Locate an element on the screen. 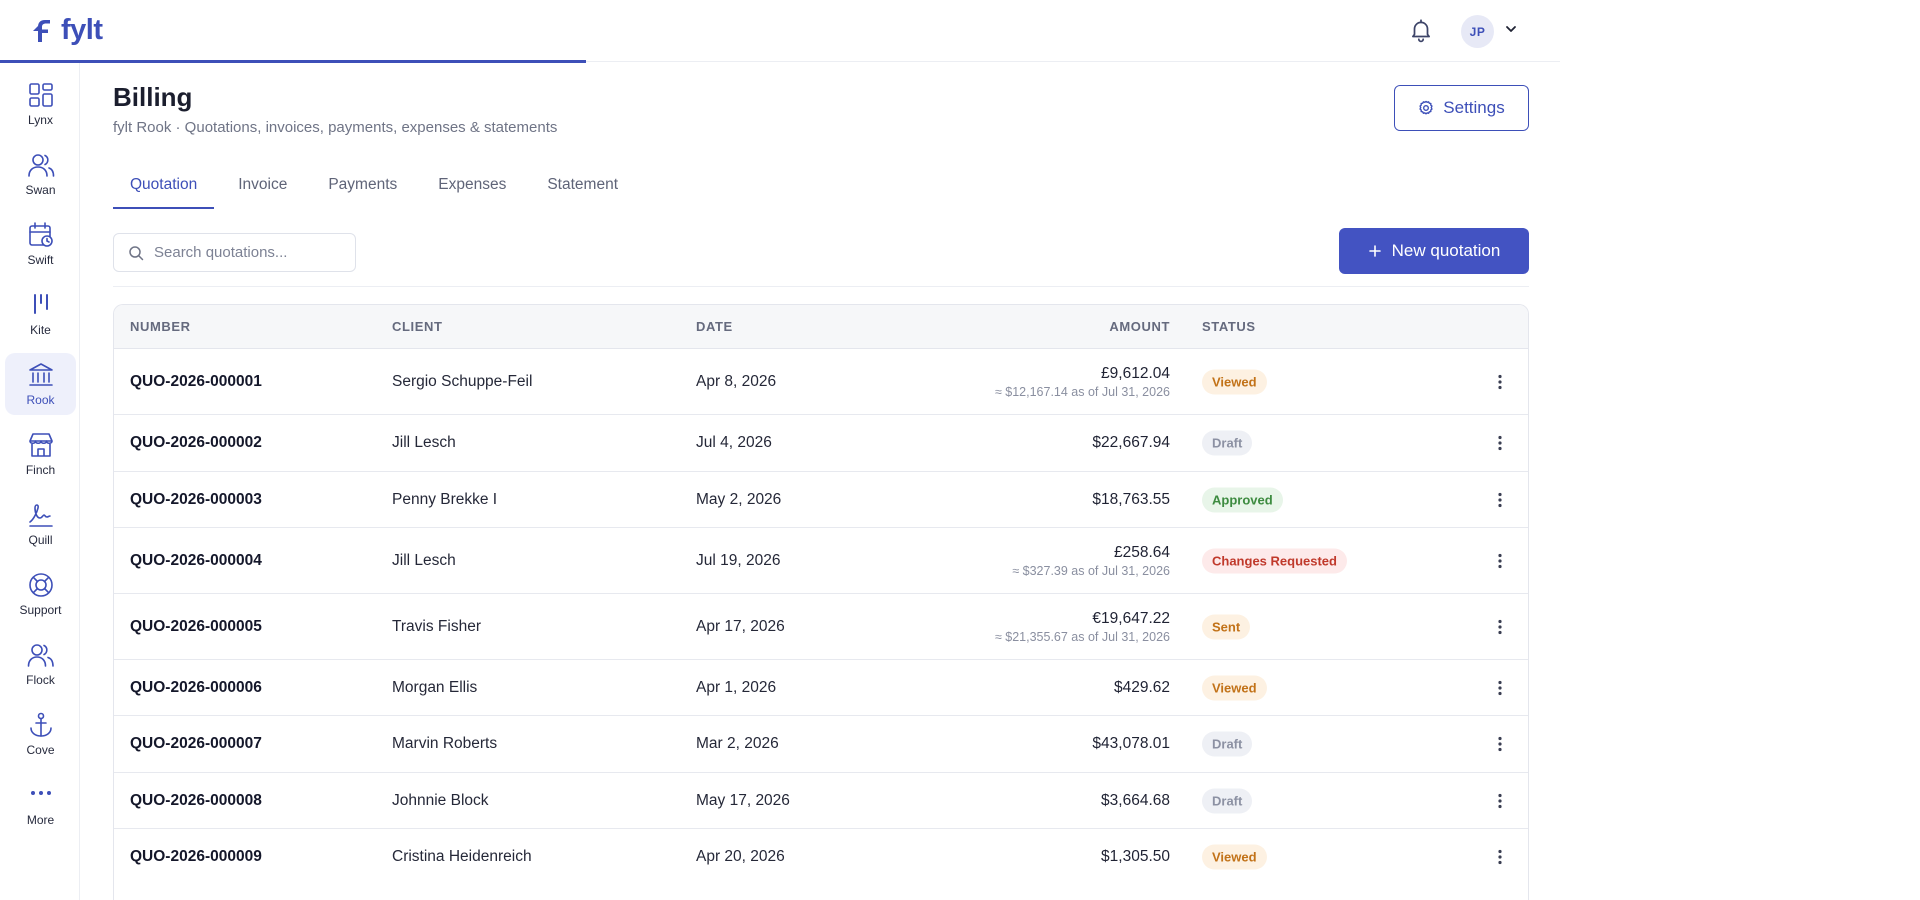 This screenshot has width=1920, height=900. sidebar-item-label: Flock is located at coordinates (40, 680).